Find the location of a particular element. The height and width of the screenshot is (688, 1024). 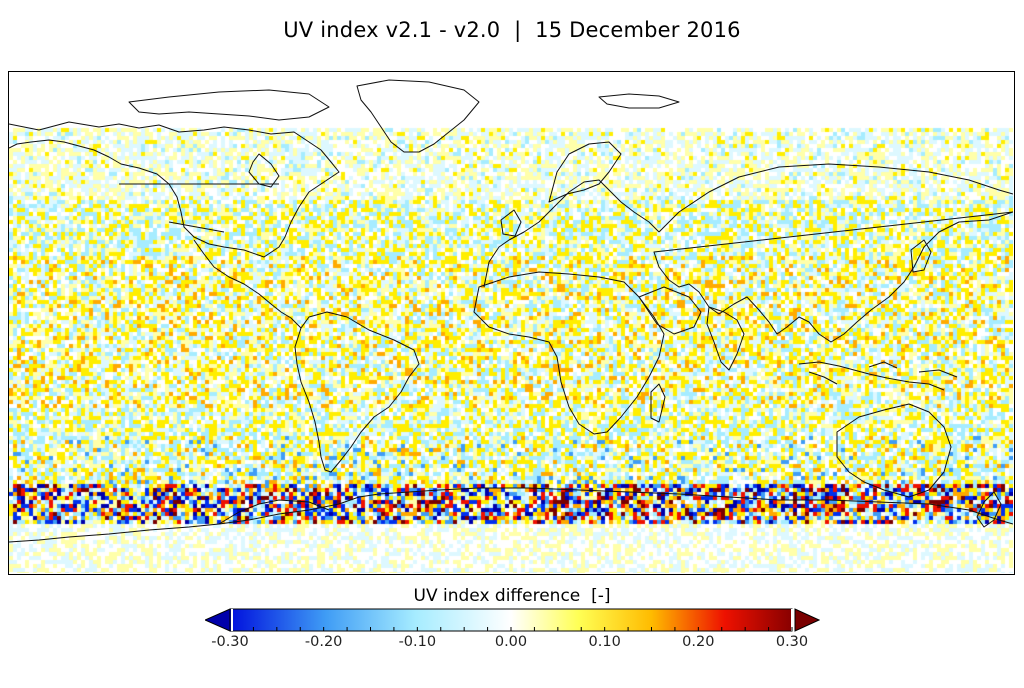

coastline-africa is located at coordinates (569, 353).